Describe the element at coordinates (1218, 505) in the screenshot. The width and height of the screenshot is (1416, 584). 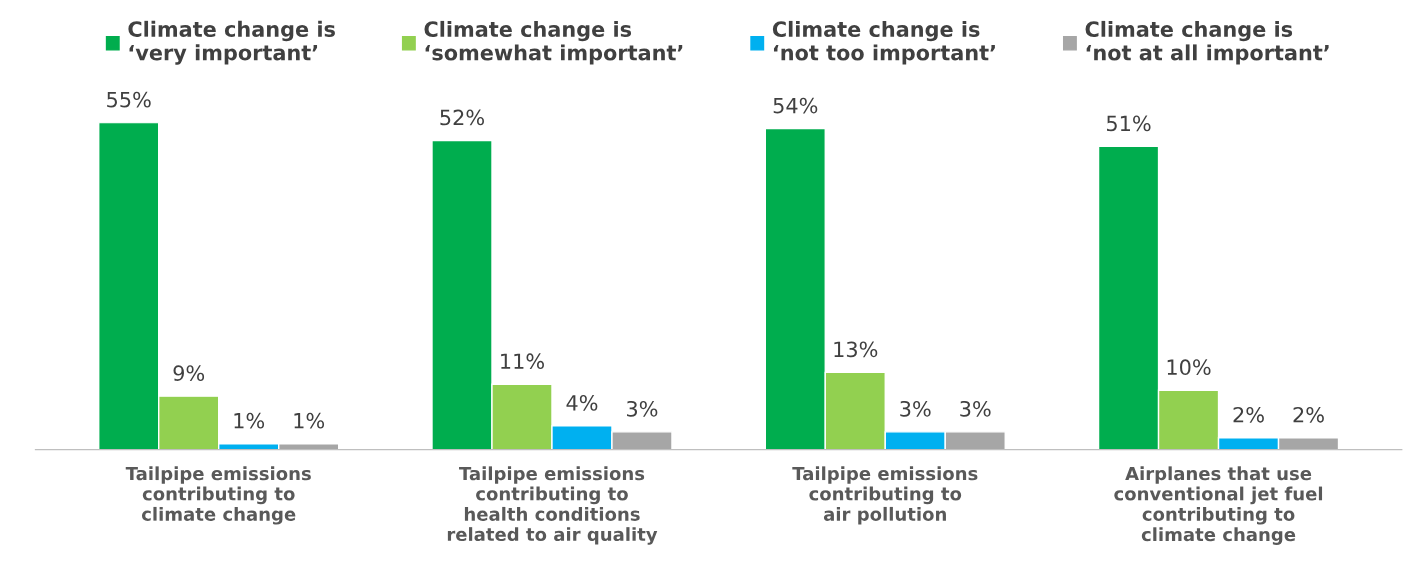
I see `x-tick-label: Airplanes that use conventional jet fuel contributing to climate change` at that location.